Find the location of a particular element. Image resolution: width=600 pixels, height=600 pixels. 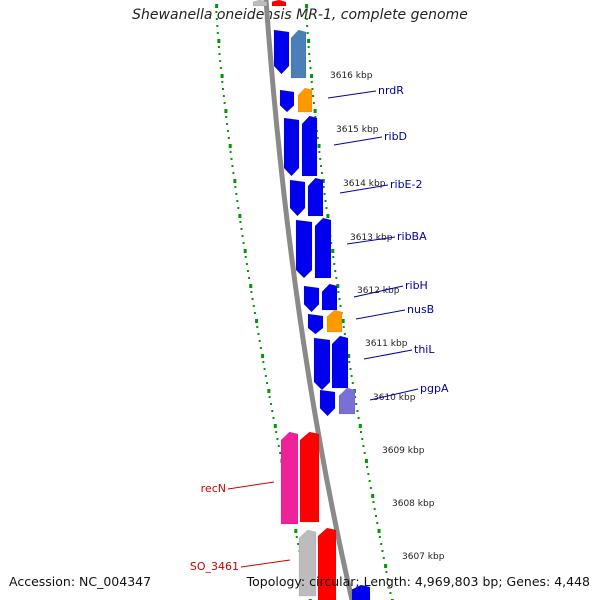

kbp-tick-label: 3607 kbp is located at coordinates (423, 557).